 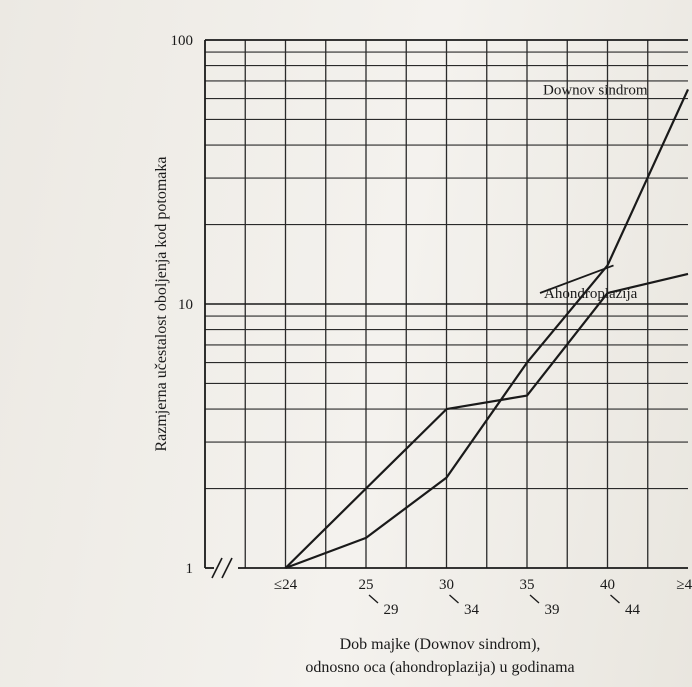 I want to click on series-label-downov-sindrom: Downov sindrom, so click(x=595, y=90).